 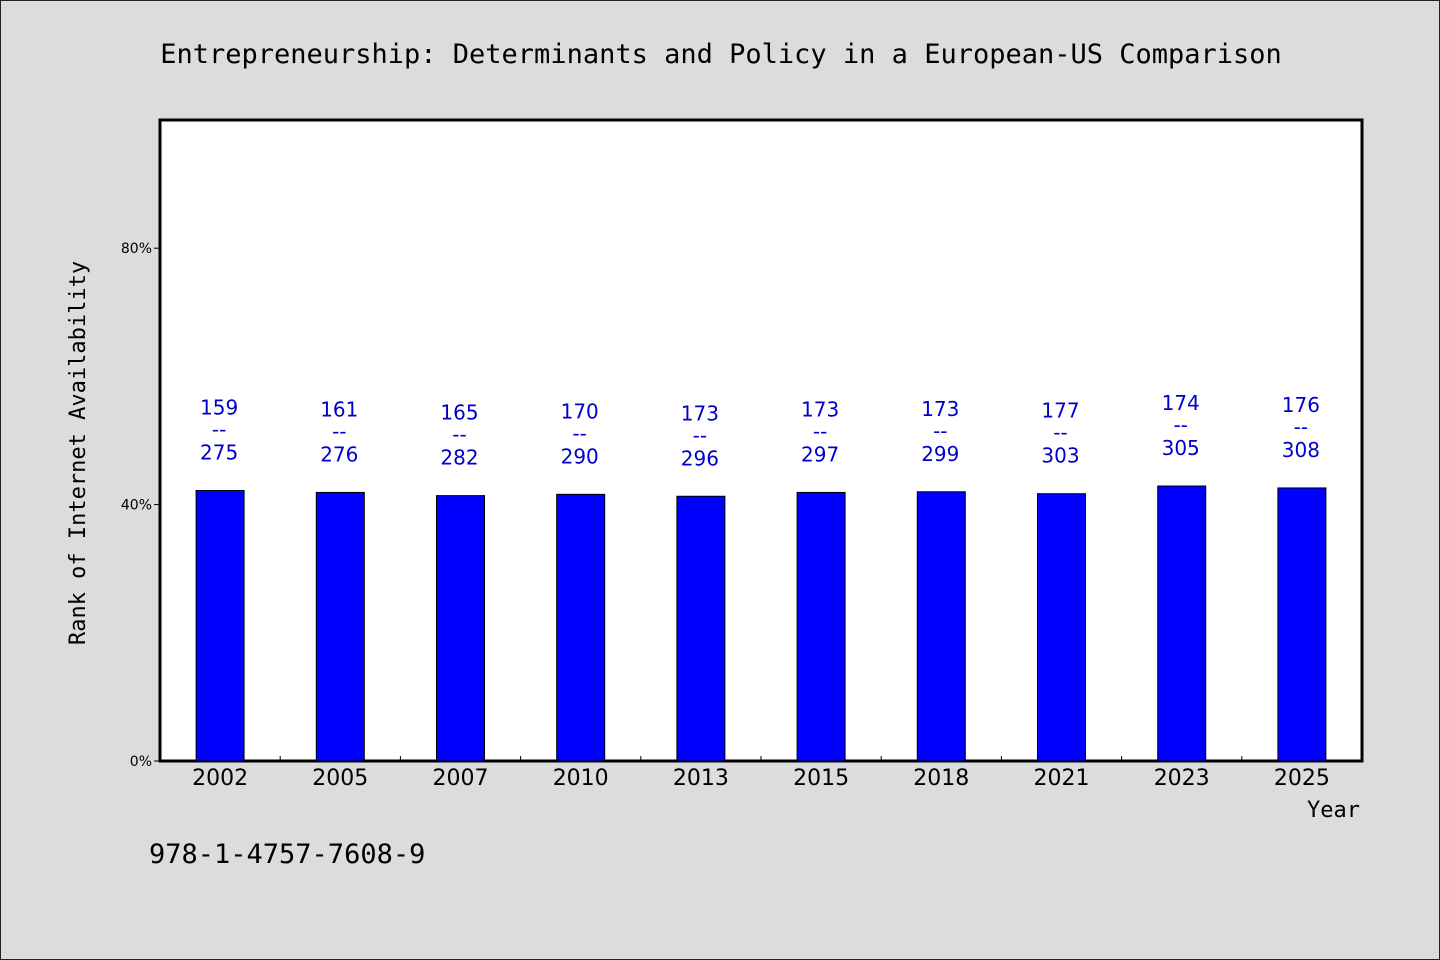 What do you see at coordinates (1181, 403) in the screenshot?
I see `data-label-top: 174` at bounding box center [1181, 403].